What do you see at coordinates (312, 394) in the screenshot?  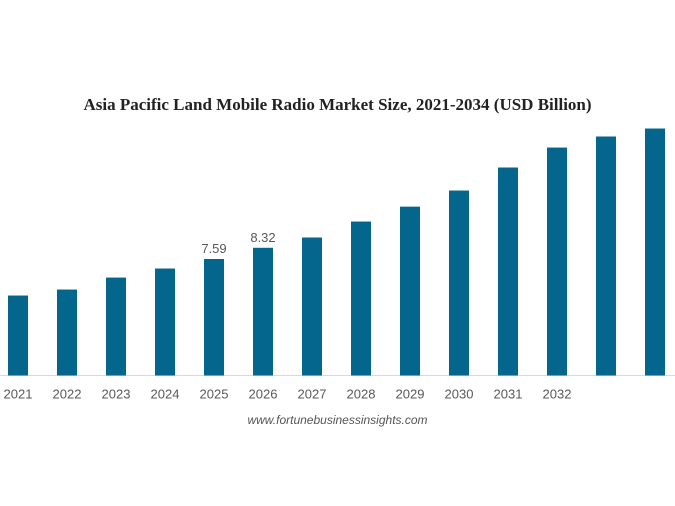 I see `x-tick-label: 2027` at bounding box center [312, 394].